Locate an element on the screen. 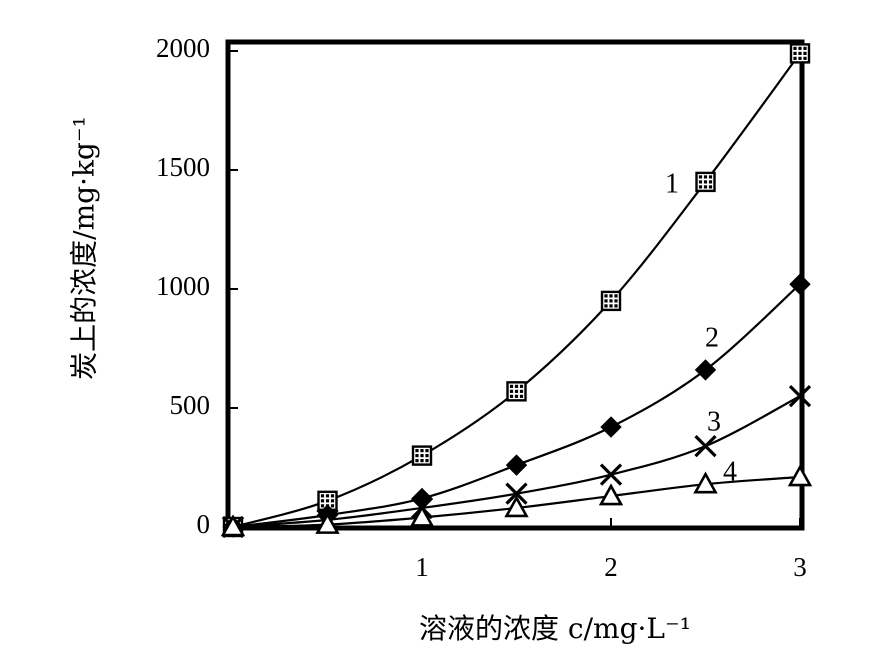 The width and height of the screenshot is (876, 666). series-4: 4 is located at coordinates (516, 496).